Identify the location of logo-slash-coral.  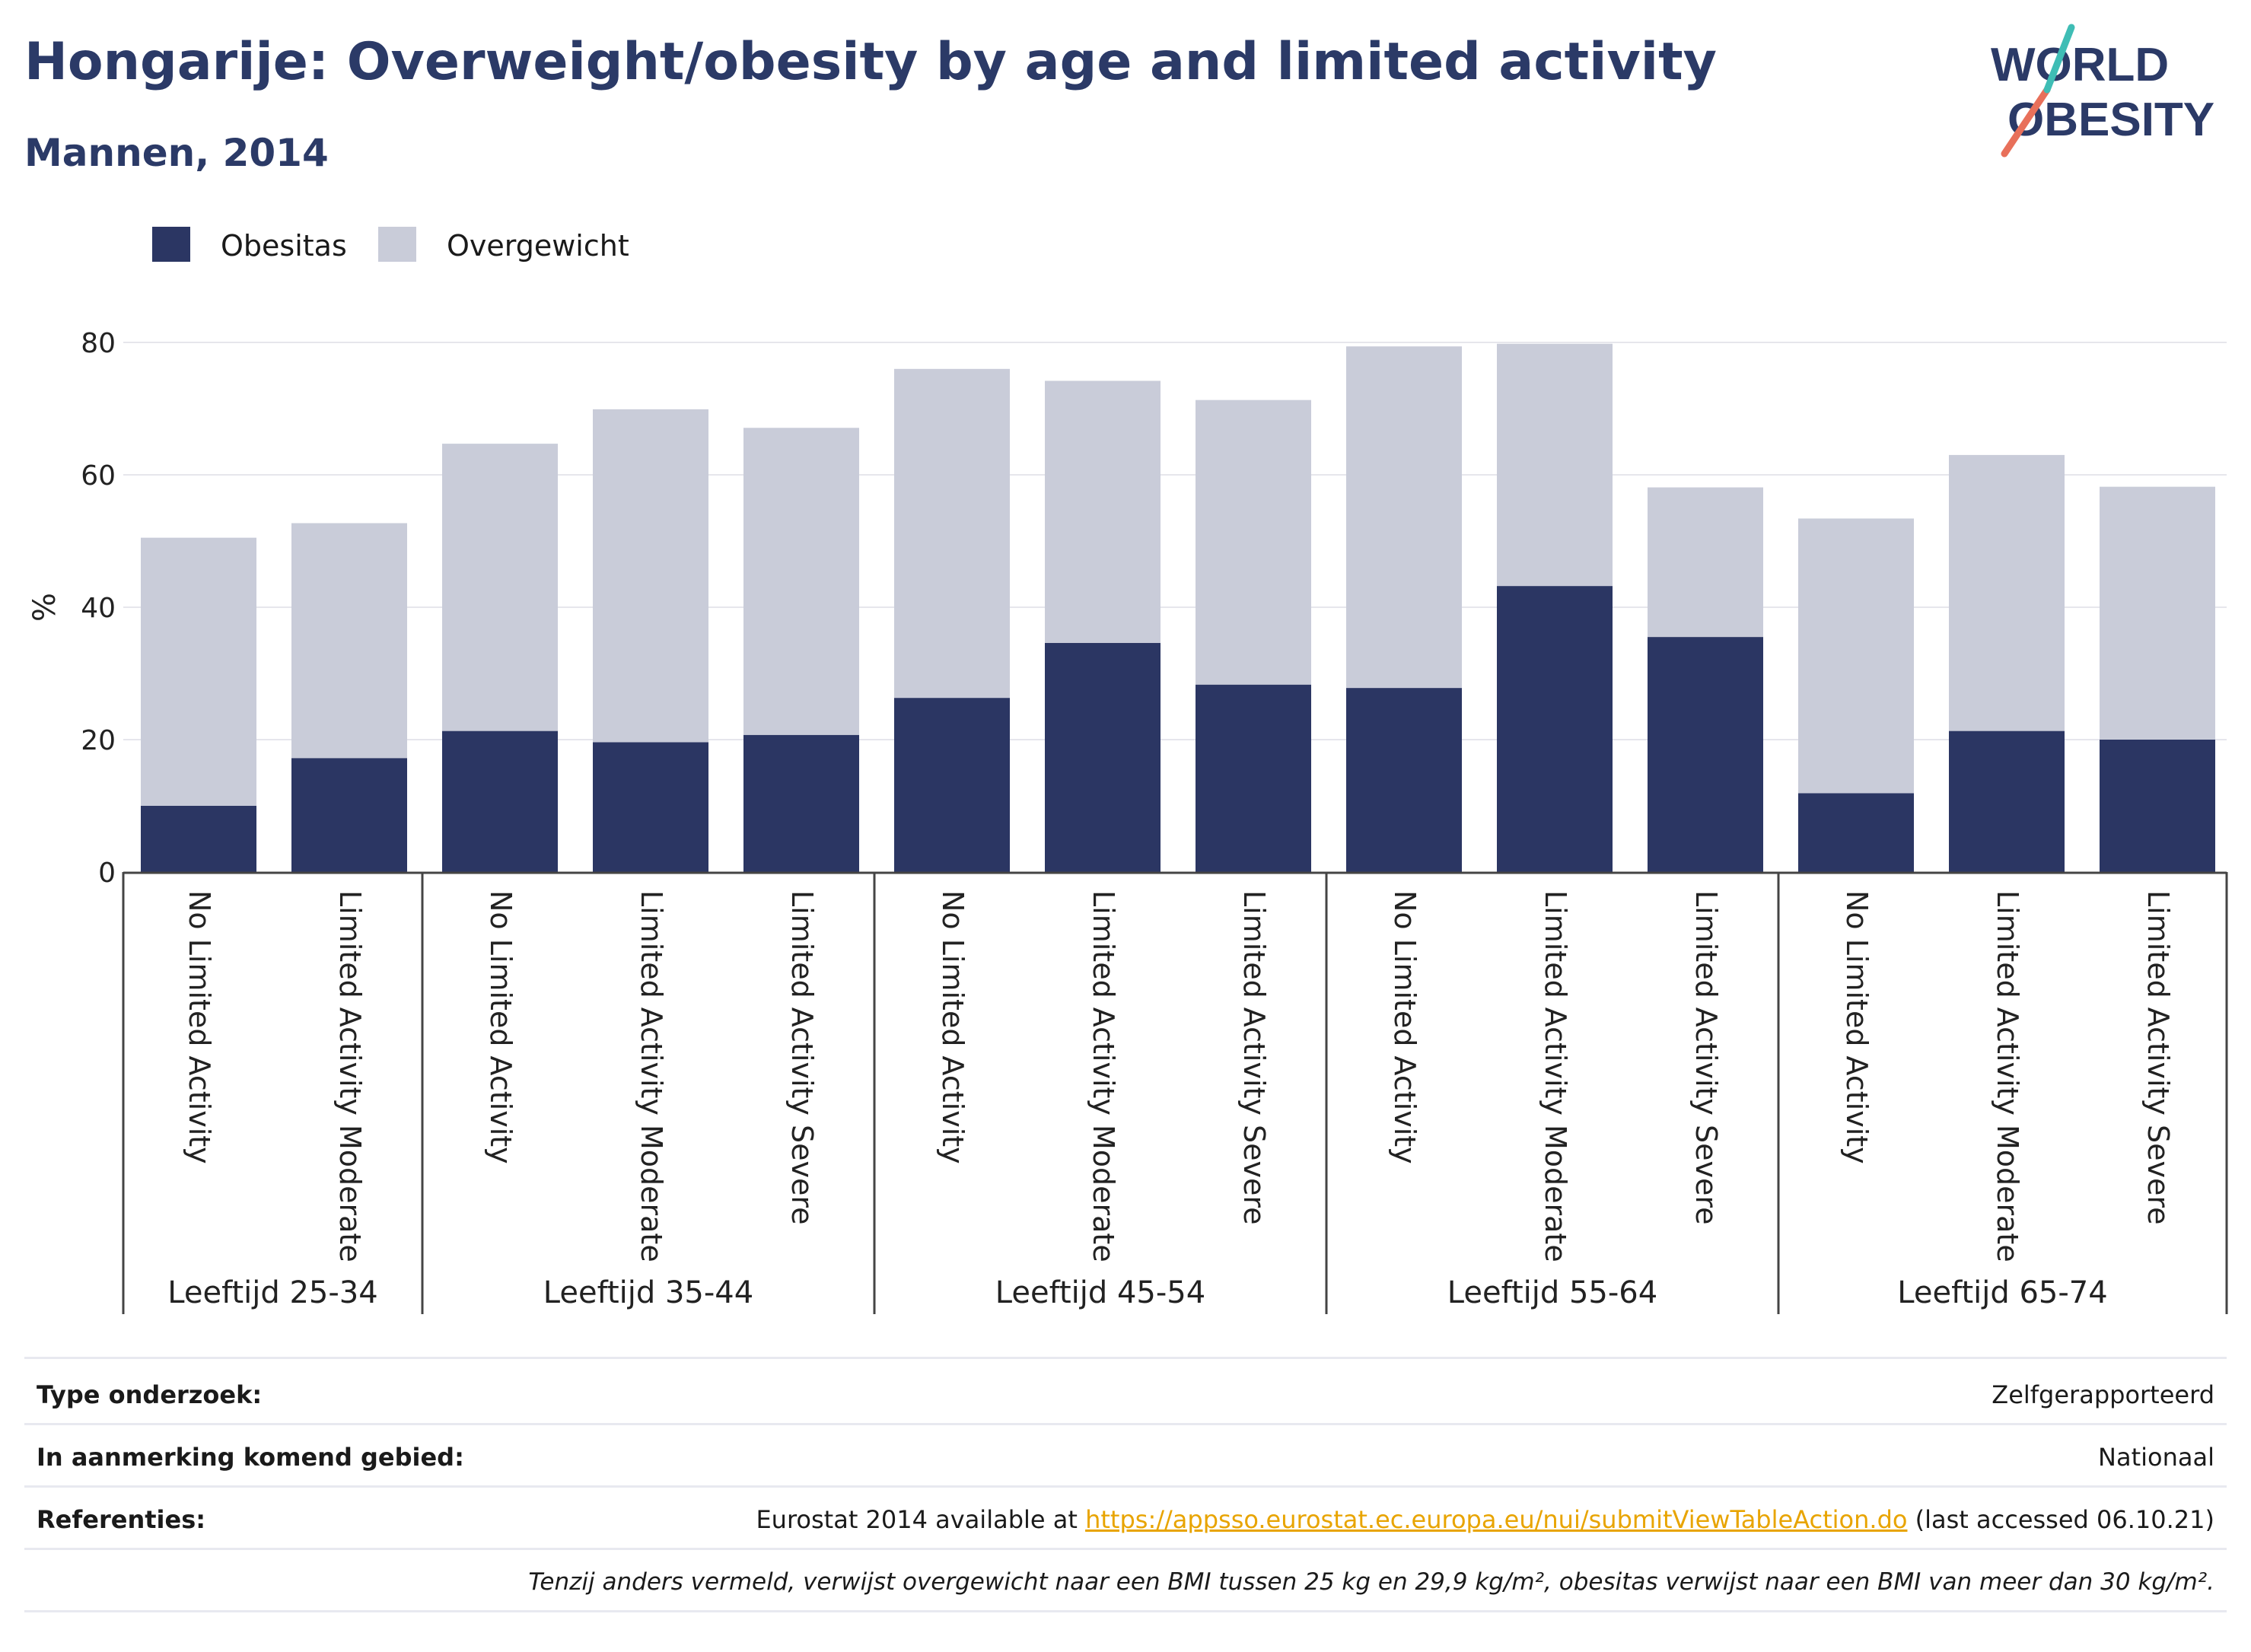
(2026, 122).